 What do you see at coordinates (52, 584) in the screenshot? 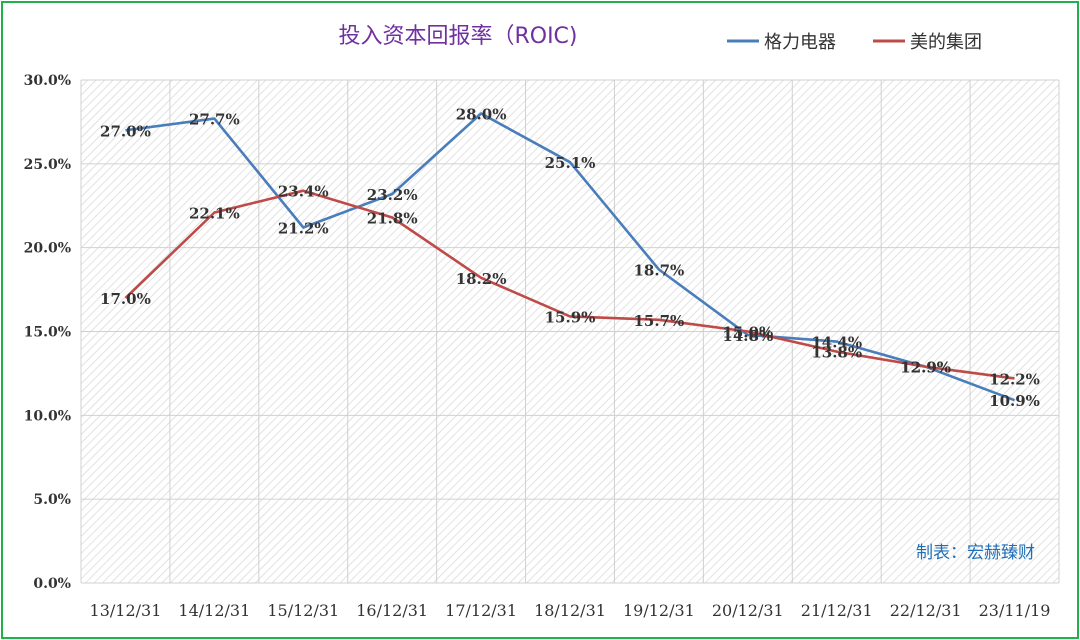
I see `y-tick-label: 0.0%` at bounding box center [52, 584].